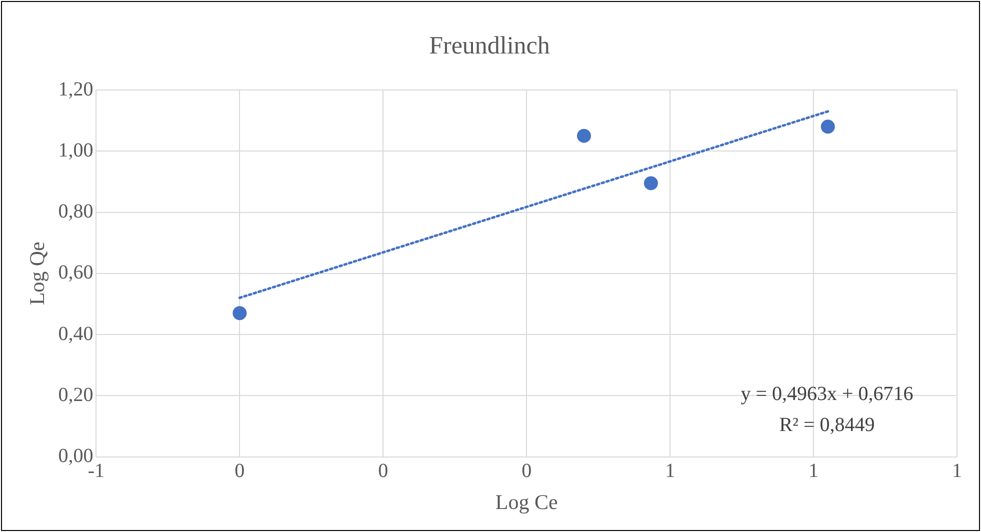  I want to click on annotation: y = 0,4963x + 0,6716, so click(827, 394).